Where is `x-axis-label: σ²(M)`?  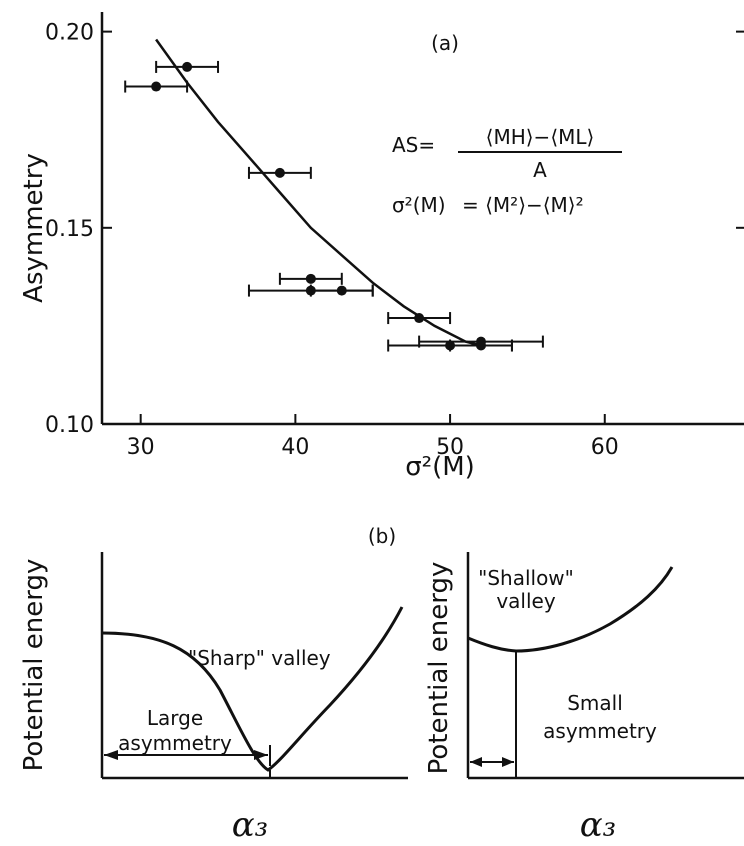 x-axis-label: σ²(M) is located at coordinates (440, 467).